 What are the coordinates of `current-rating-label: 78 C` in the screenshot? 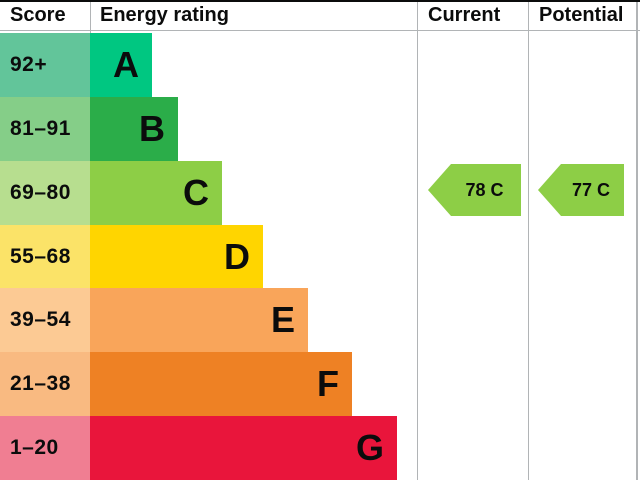 It's located at (484, 189).